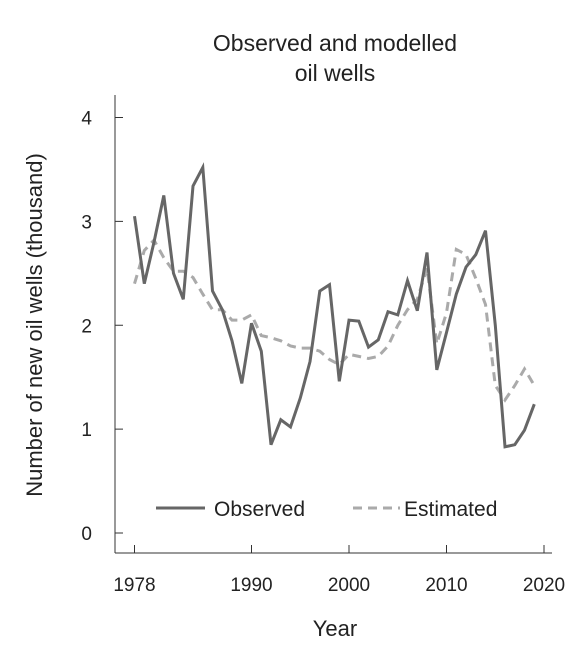  I want to click on x-tick-label: 1978, so click(134, 585).